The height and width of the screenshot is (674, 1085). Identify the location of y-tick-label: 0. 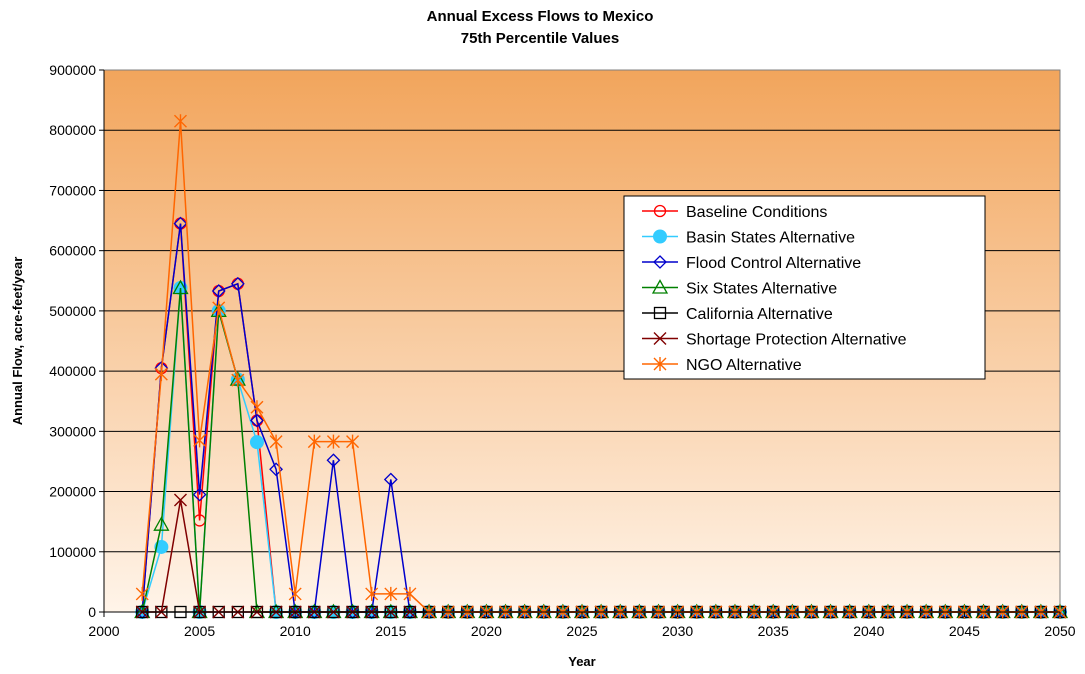
(92, 612).